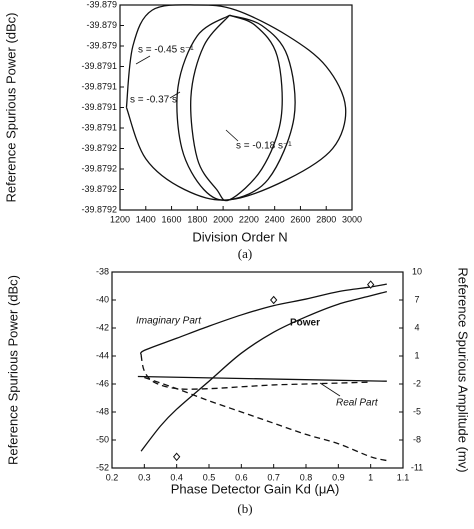 The image size is (474, 529). What do you see at coordinates (102, 355) in the screenshot?
I see `y-tick-label: -44` at bounding box center [102, 355].